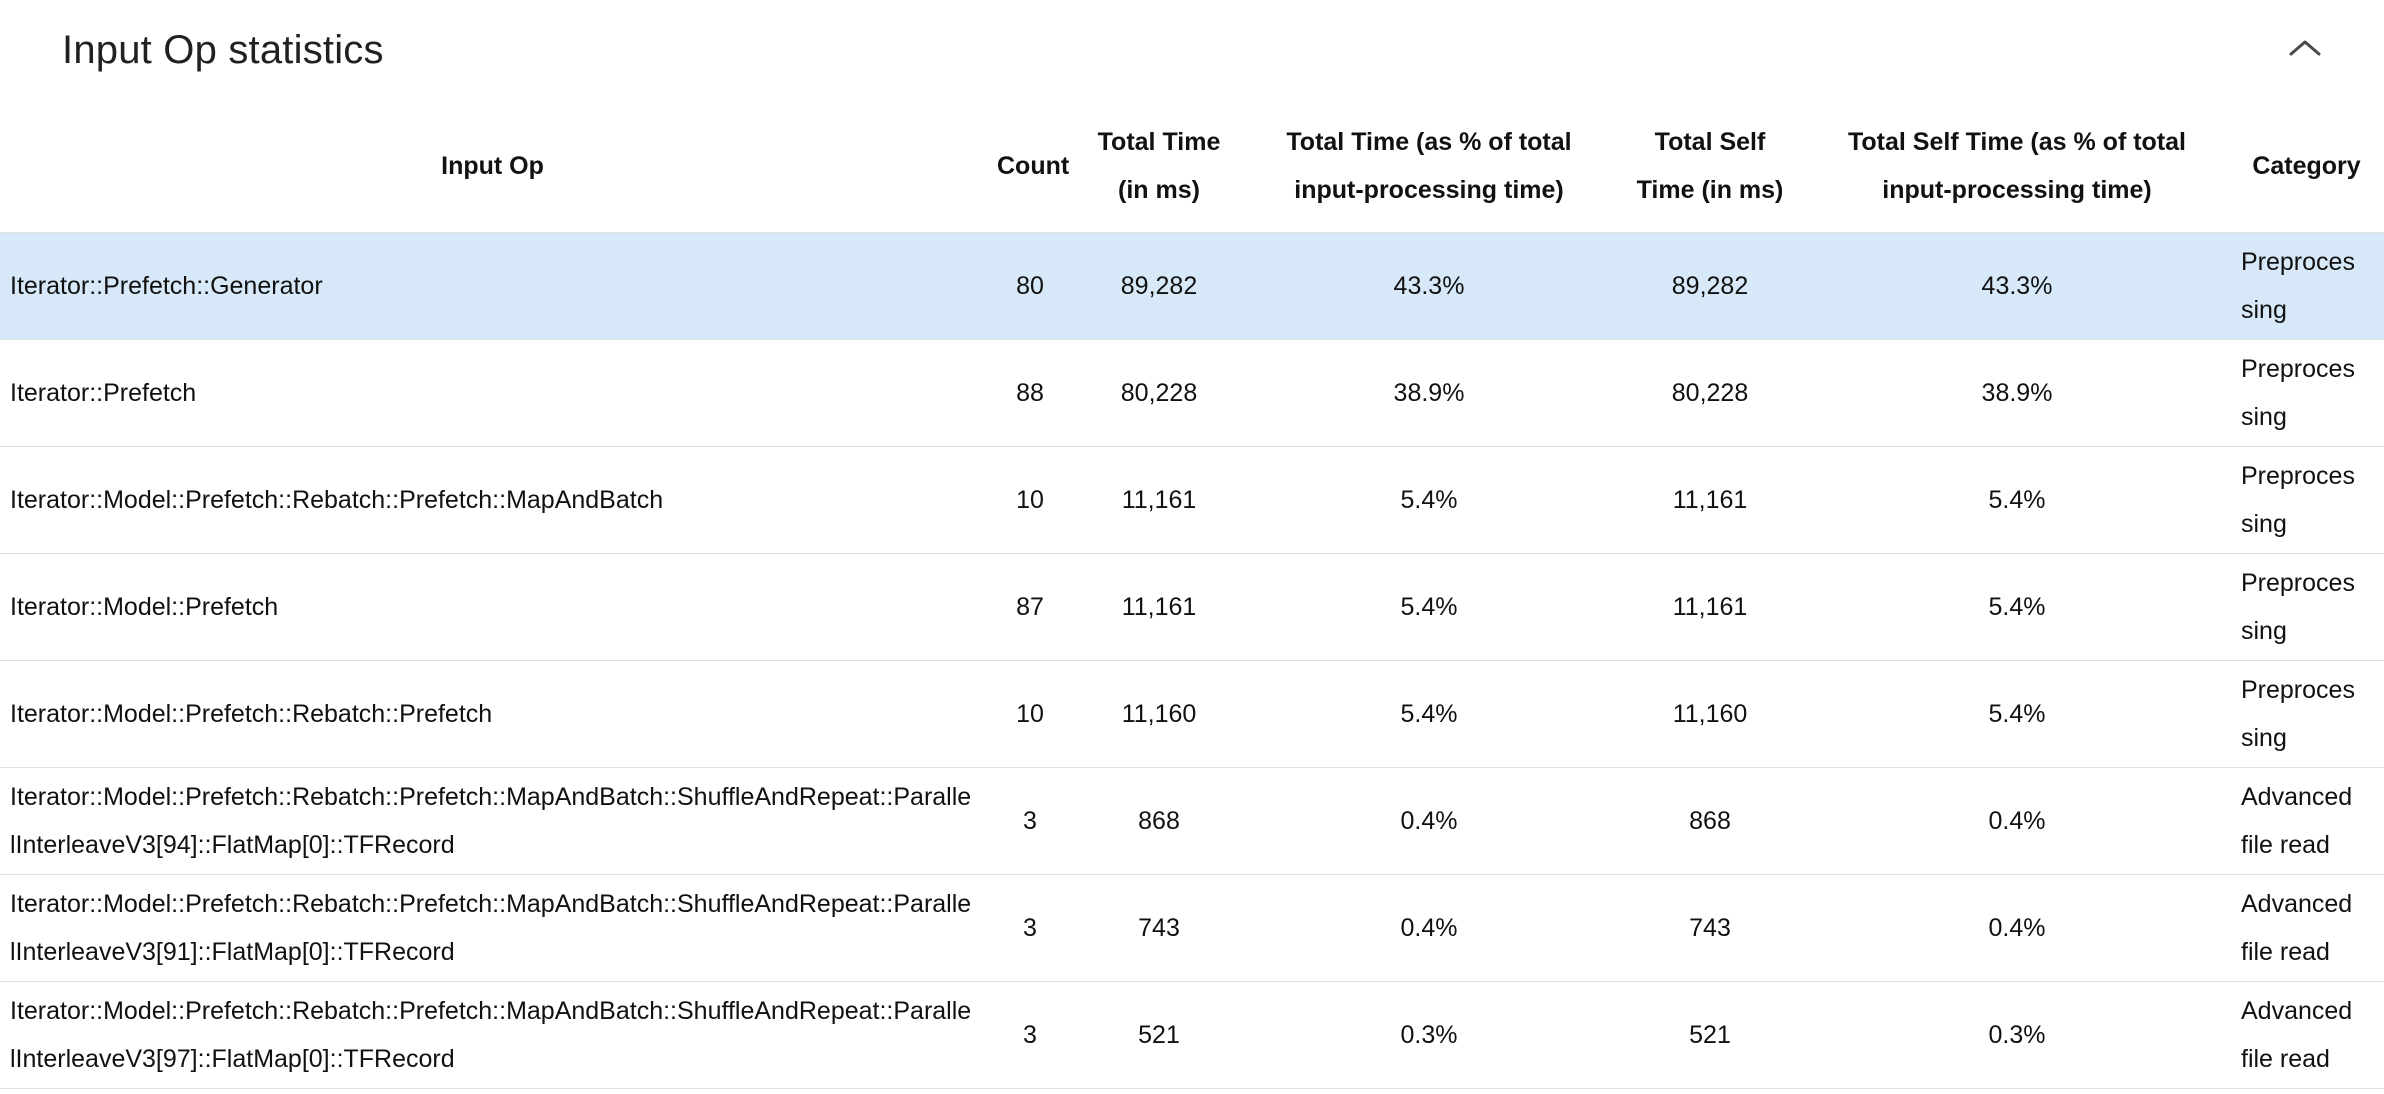 This screenshot has width=2384, height=1094. I want to click on cell-count: 80, so click(1030, 286).